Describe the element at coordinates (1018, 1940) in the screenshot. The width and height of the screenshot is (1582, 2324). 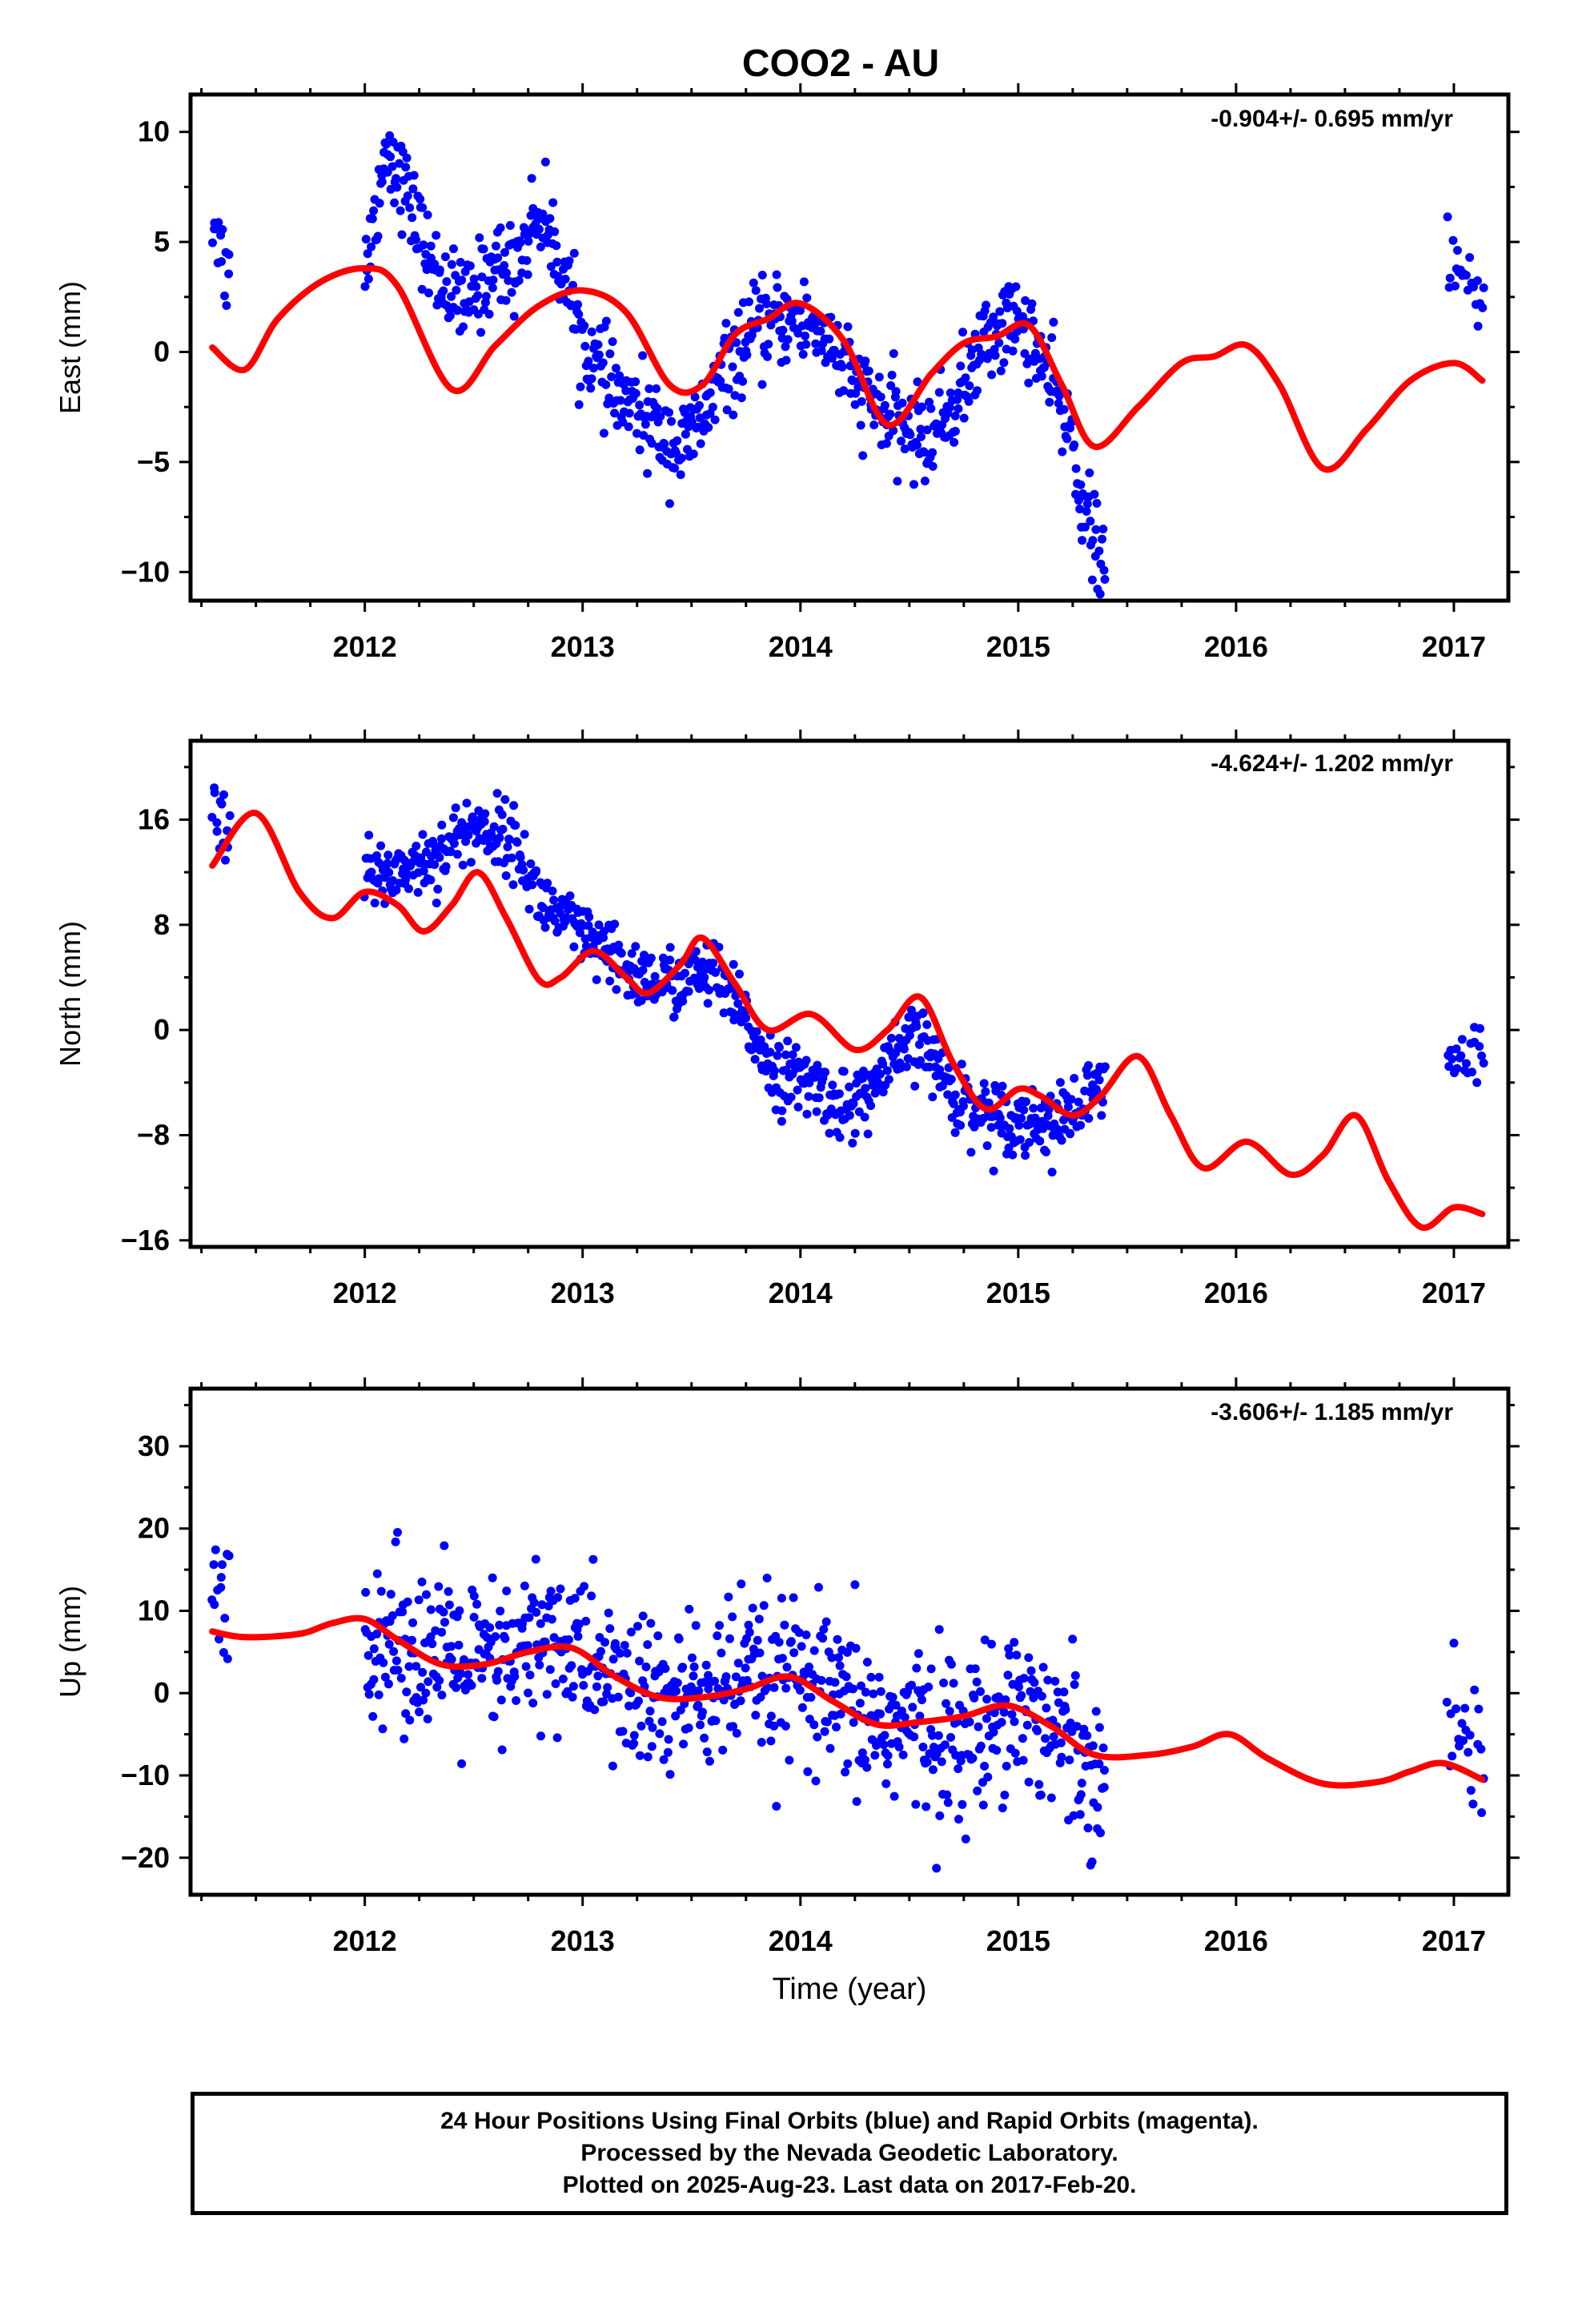
I see `up-x-tick-label: 2015` at that location.